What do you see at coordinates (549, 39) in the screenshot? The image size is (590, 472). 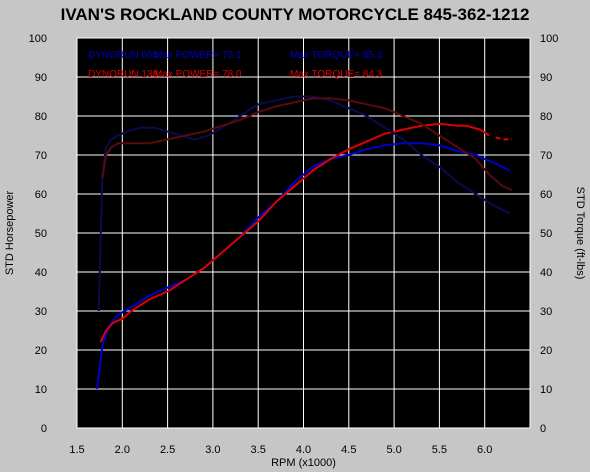 I see `y-tick-right-label: 100` at bounding box center [549, 39].